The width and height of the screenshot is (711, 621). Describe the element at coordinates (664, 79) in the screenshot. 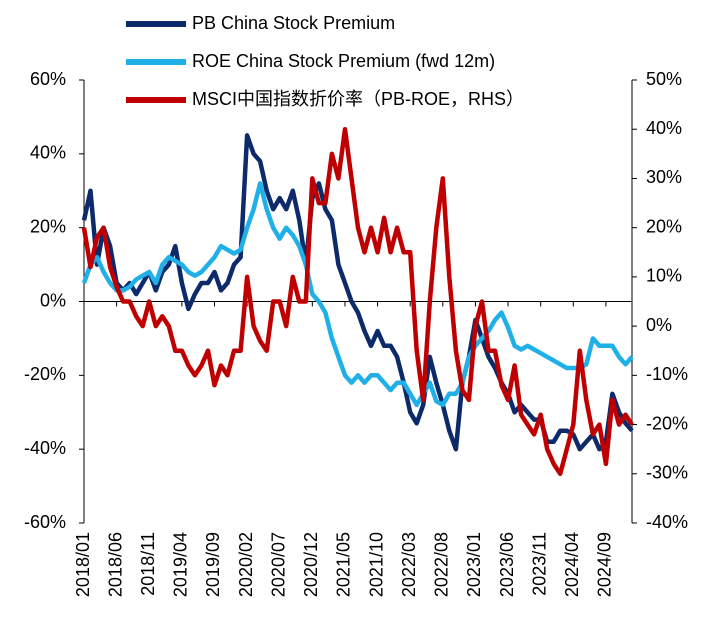

I see `y2-tick-label: 50%` at that location.